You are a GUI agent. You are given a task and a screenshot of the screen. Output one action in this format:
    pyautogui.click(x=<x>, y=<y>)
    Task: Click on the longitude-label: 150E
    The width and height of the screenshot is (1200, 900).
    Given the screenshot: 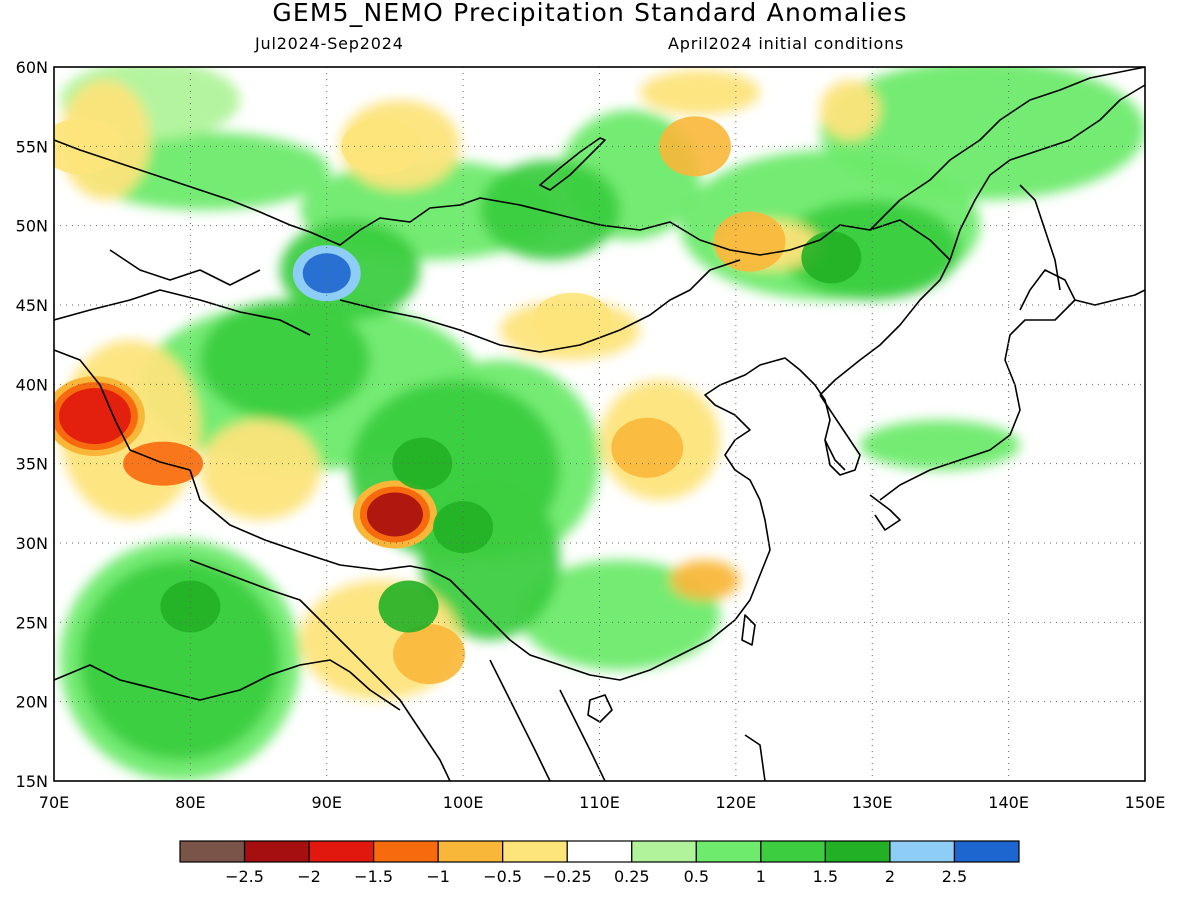 What is the action you would take?
    pyautogui.click(x=1145, y=802)
    